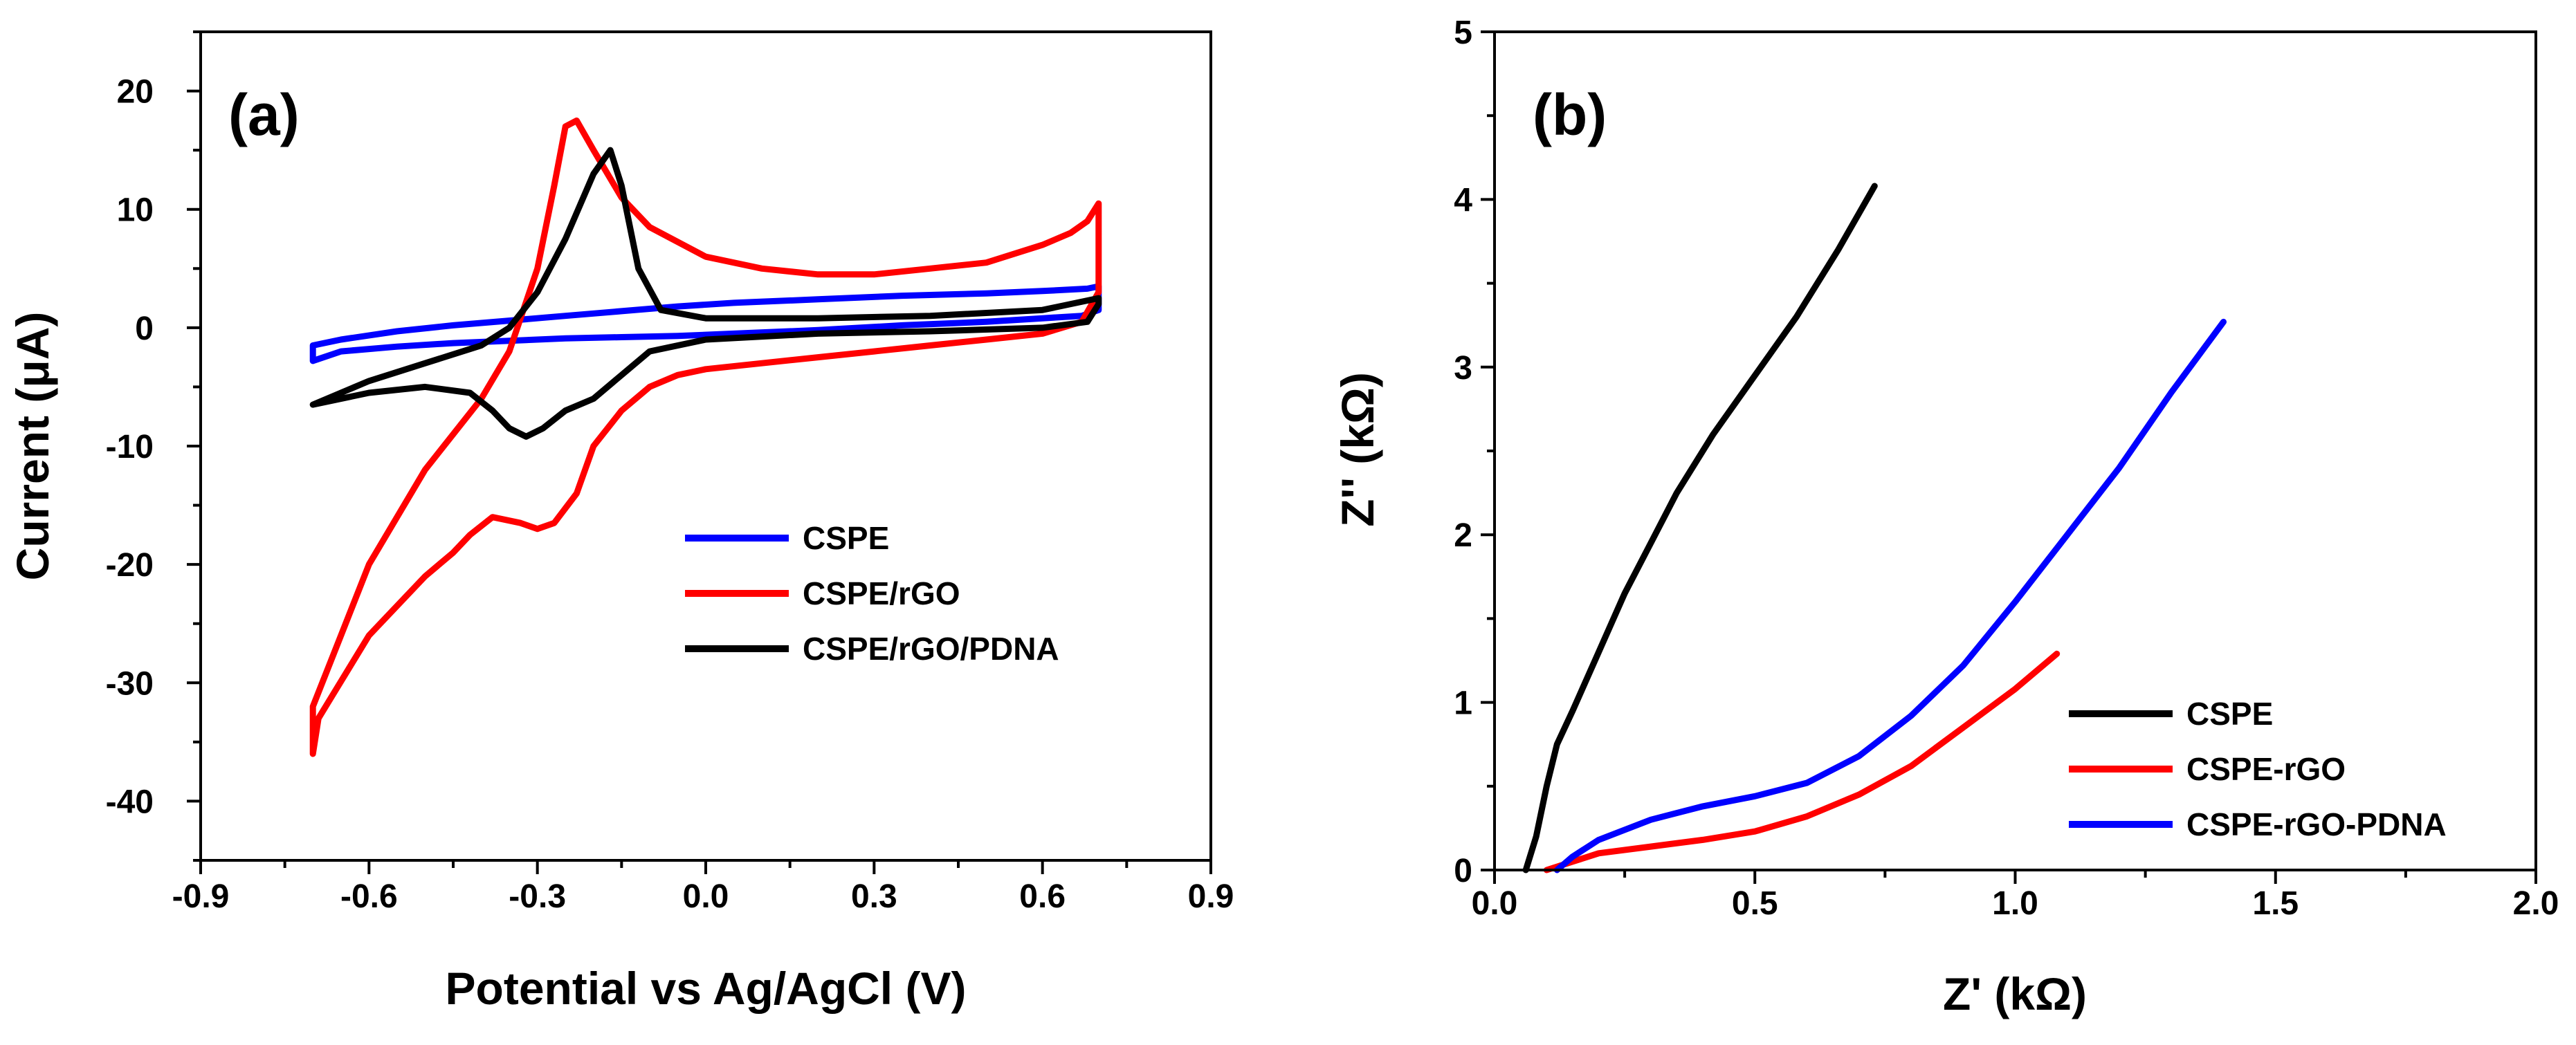 Image resolution: width=2576 pixels, height=1045 pixels. Describe the element at coordinates (2275, 904) in the screenshot. I see `panel-b-x-tick-label: 1.5` at that location.